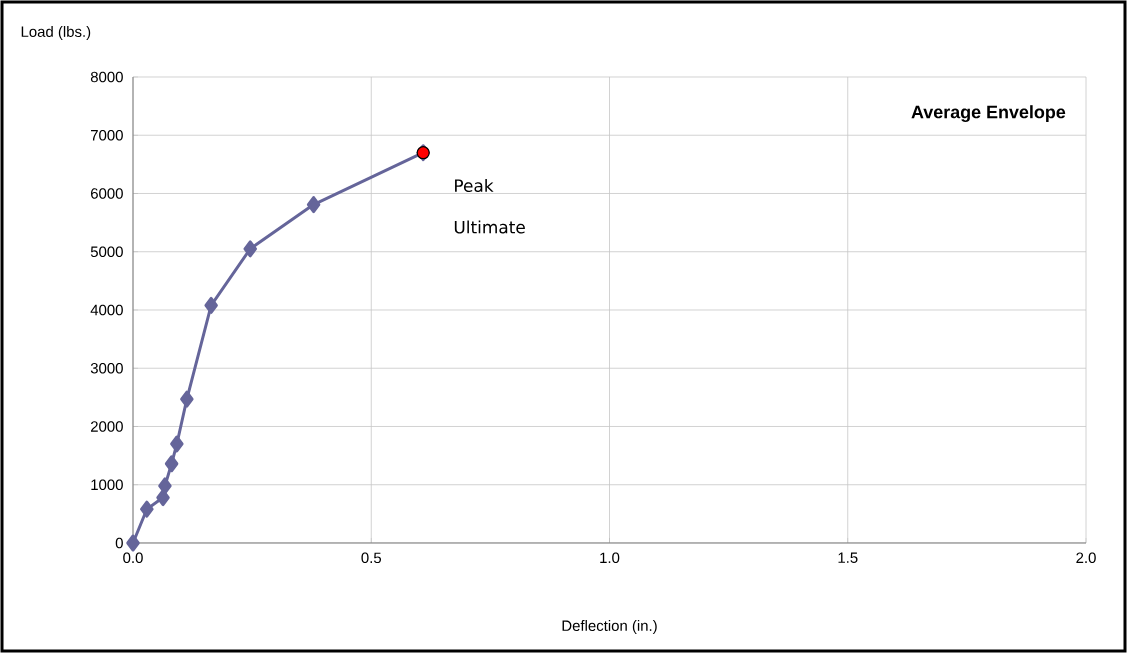 The width and height of the screenshot is (1127, 653). What do you see at coordinates (474, 185) in the screenshot?
I see `annotation: Peak` at bounding box center [474, 185].